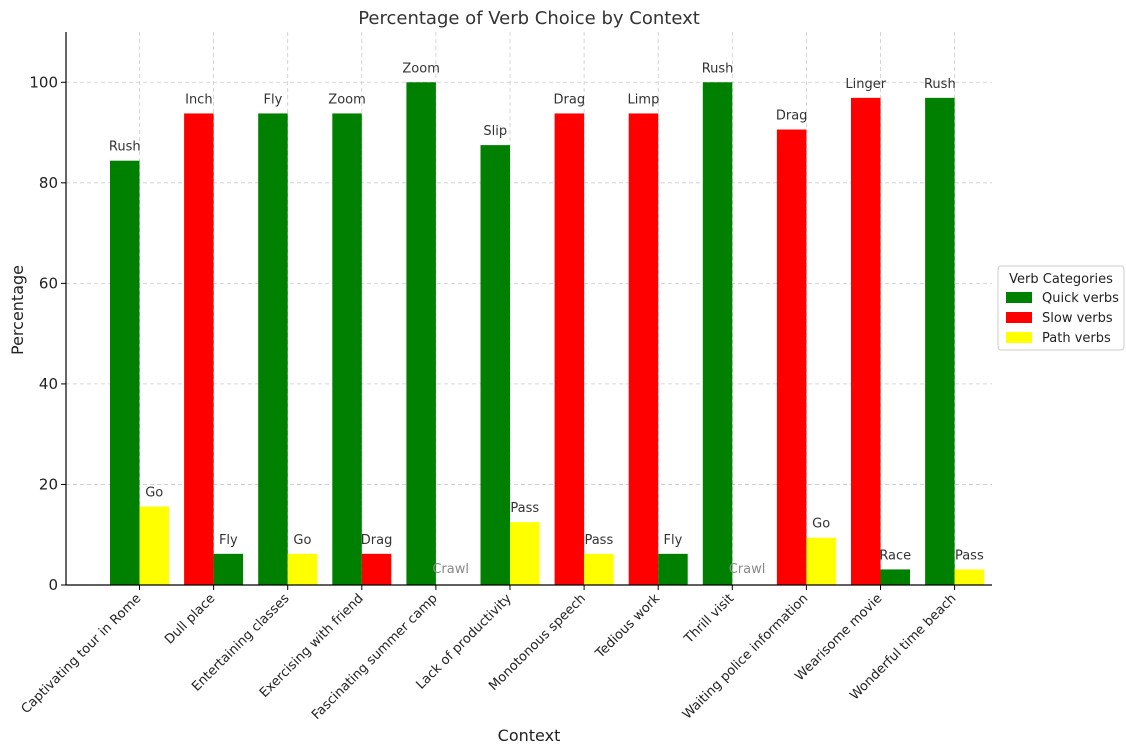  What do you see at coordinates (48, 384) in the screenshot?
I see `y-tick-label: 40` at bounding box center [48, 384].